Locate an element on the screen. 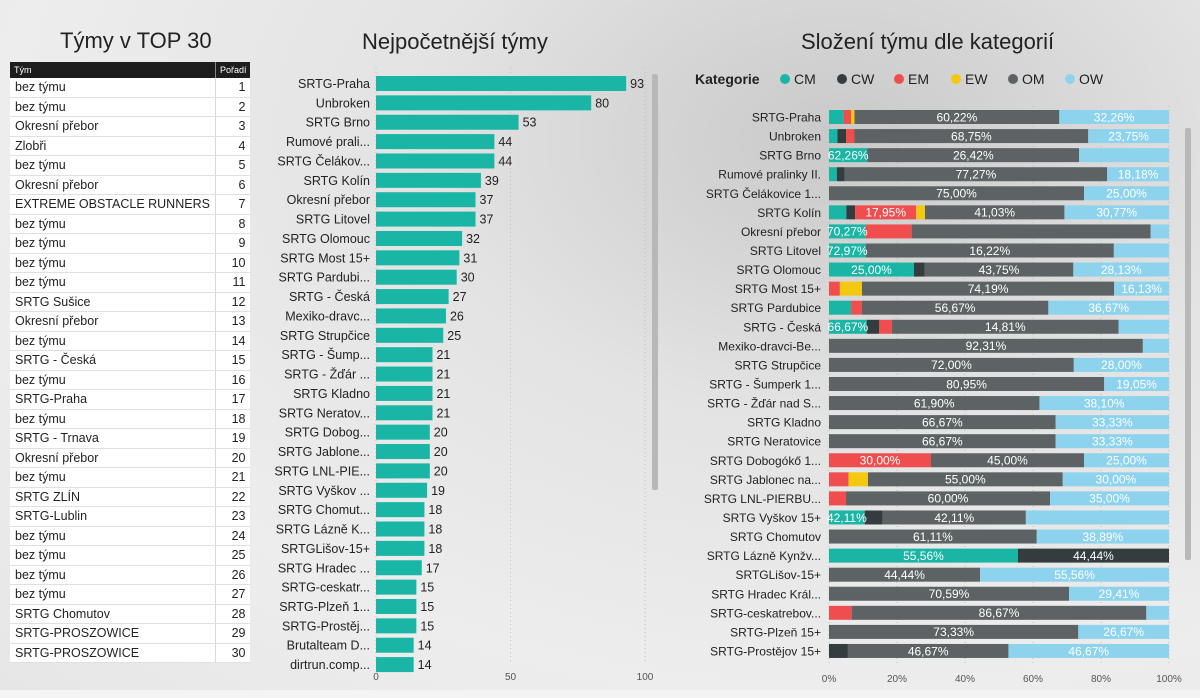 The height and width of the screenshot is (698, 1200). rank-cell: 17 is located at coordinates (232, 399).